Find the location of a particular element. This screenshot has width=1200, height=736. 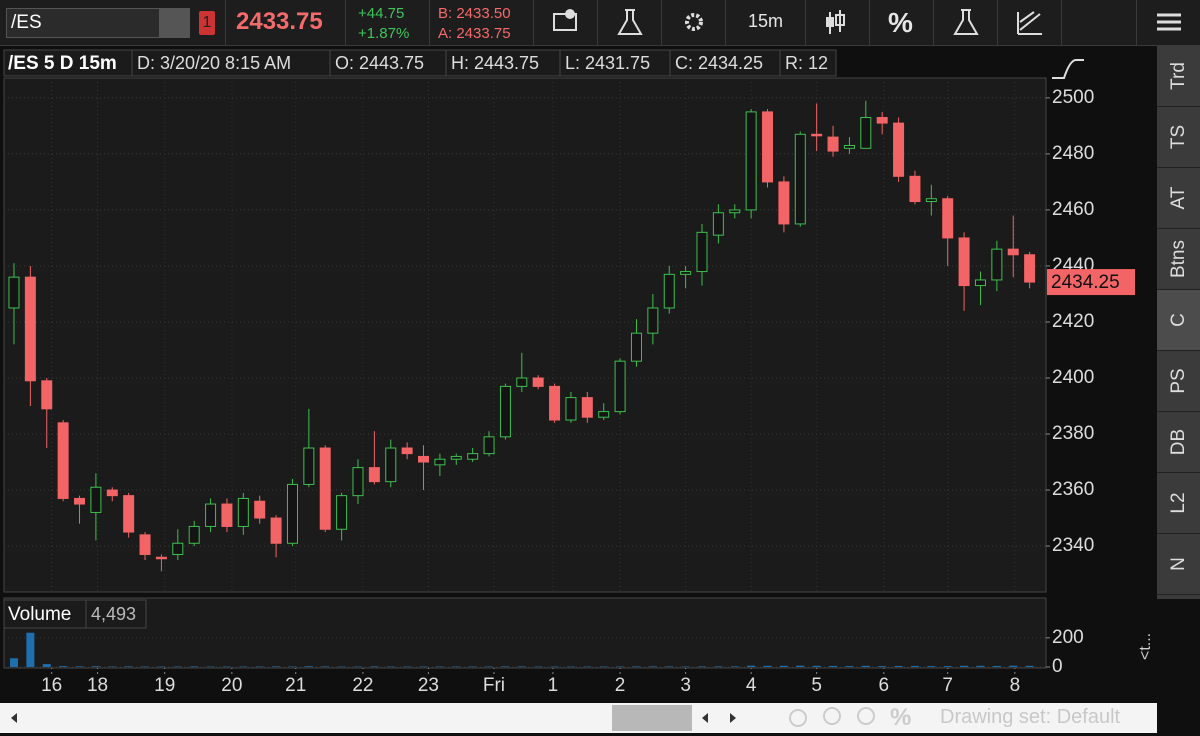

y-tick-label: 200 is located at coordinates (1068, 637).